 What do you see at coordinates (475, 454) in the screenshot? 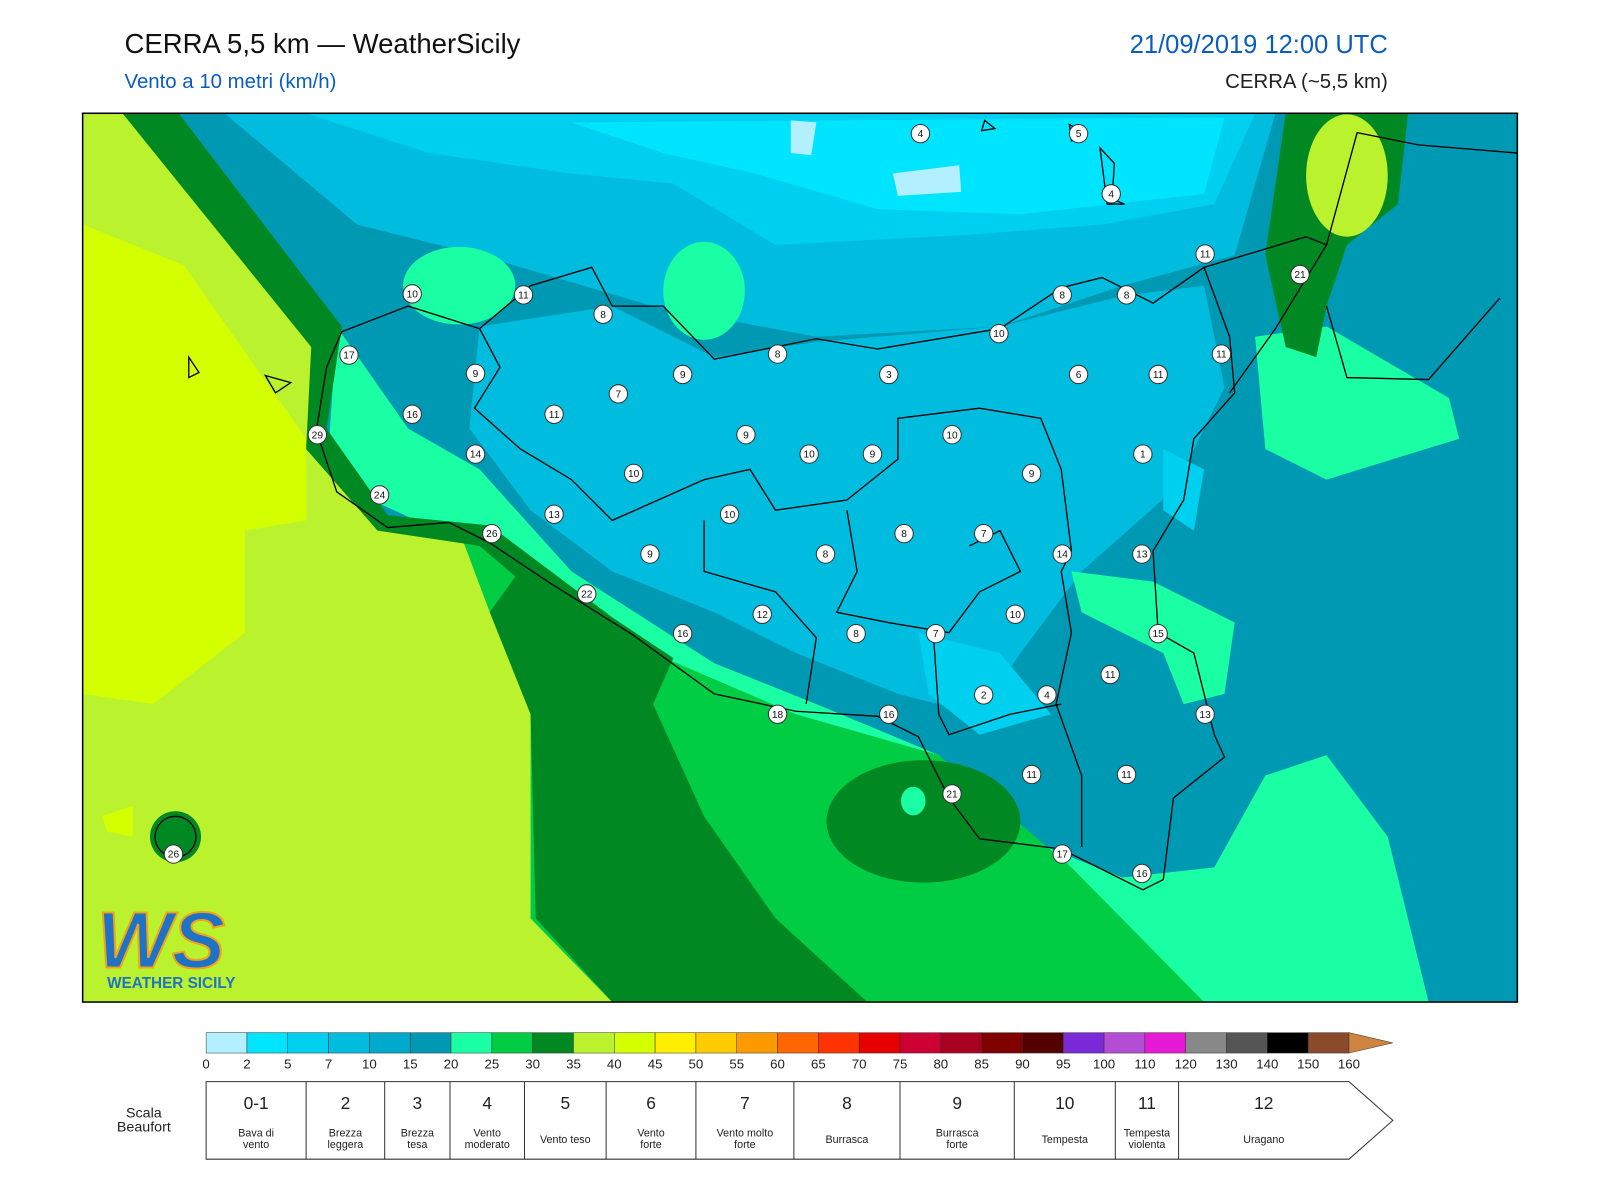
I see `station: 14` at bounding box center [475, 454].